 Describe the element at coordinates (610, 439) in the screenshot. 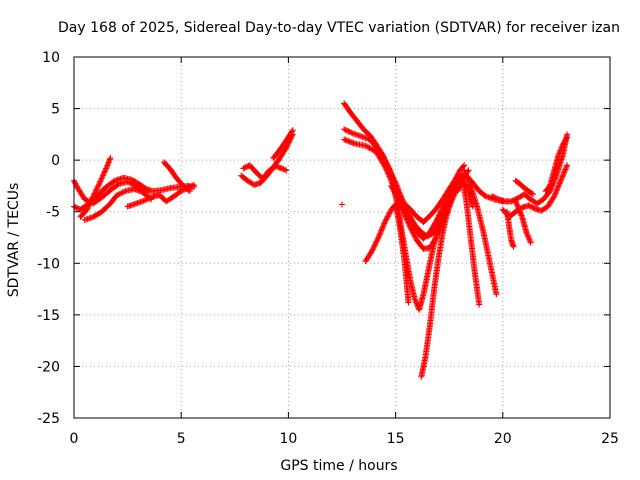

I see `x-tick-label: 25` at that location.